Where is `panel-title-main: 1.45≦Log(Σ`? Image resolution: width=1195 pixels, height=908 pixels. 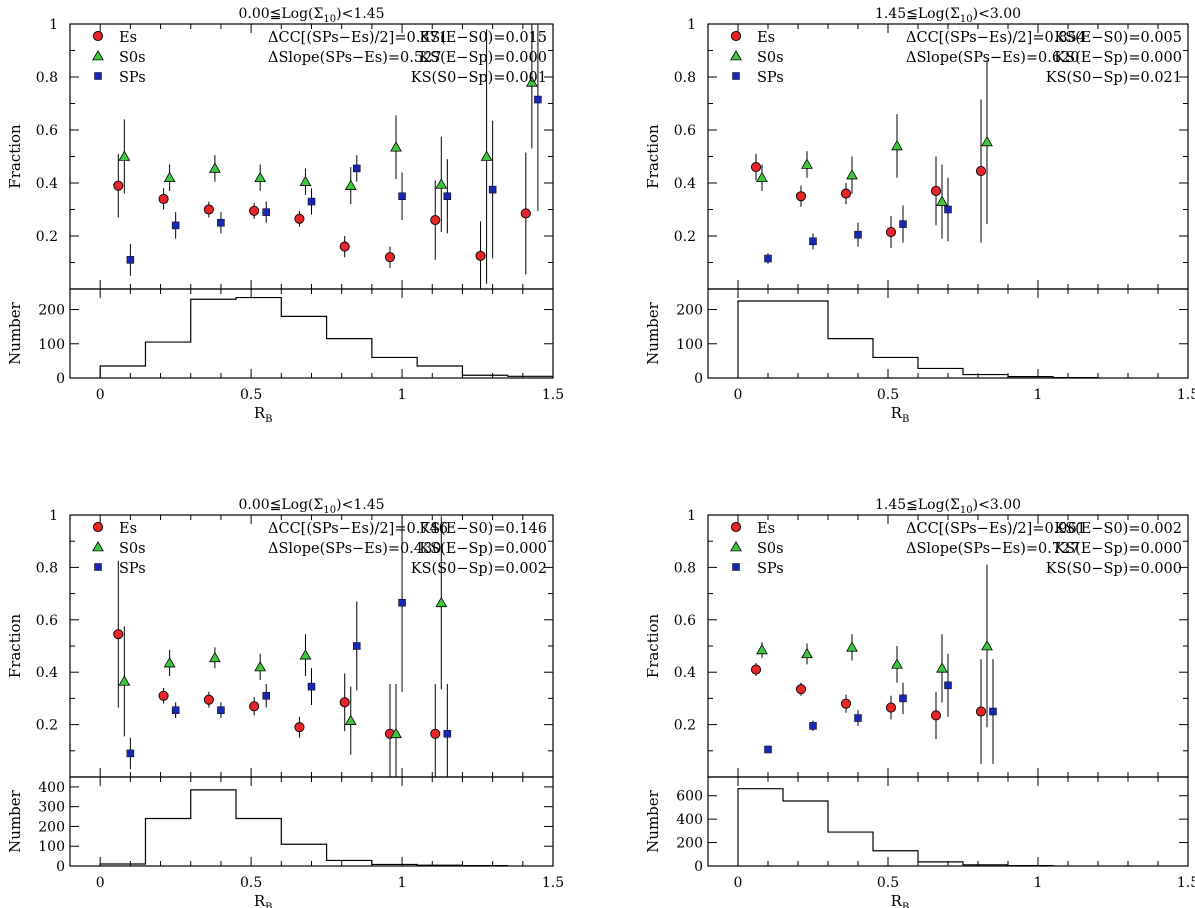
panel-title-main: 1.45≦Log(Σ is located at coordinates (917, 14).